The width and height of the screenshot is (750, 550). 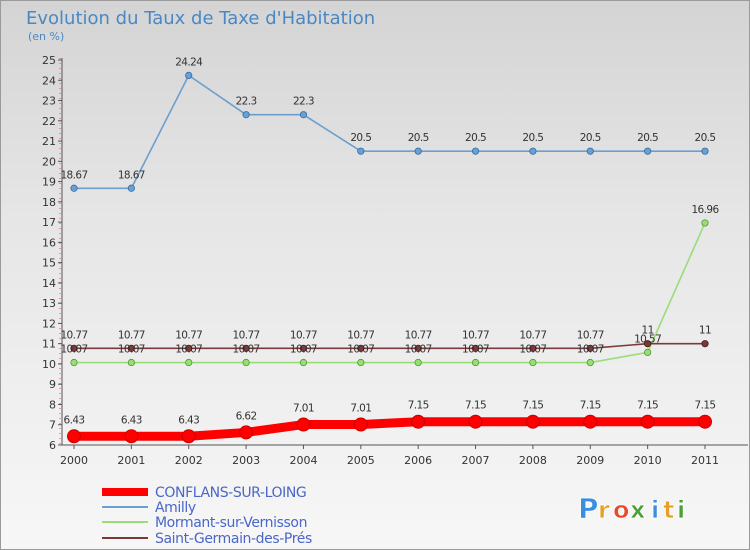 I want to click on x-tick-label: 2002, so click(x=189, y=460).